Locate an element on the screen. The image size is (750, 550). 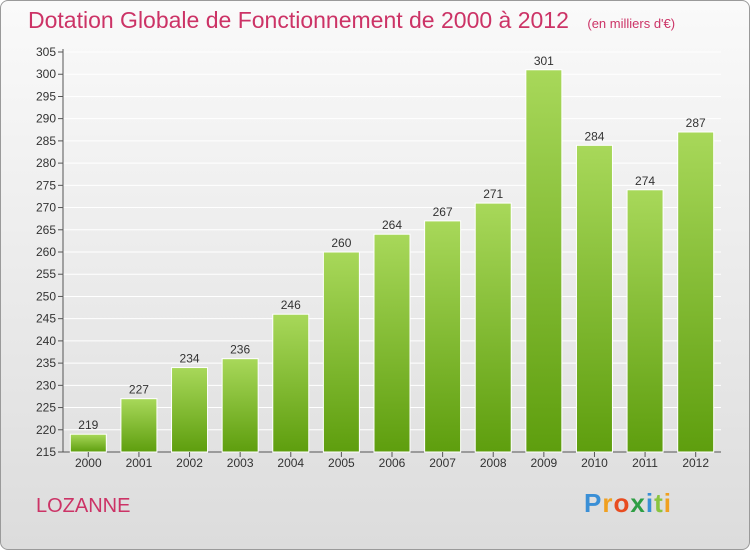
data-label: 260 is located at coordinates (341, 243).